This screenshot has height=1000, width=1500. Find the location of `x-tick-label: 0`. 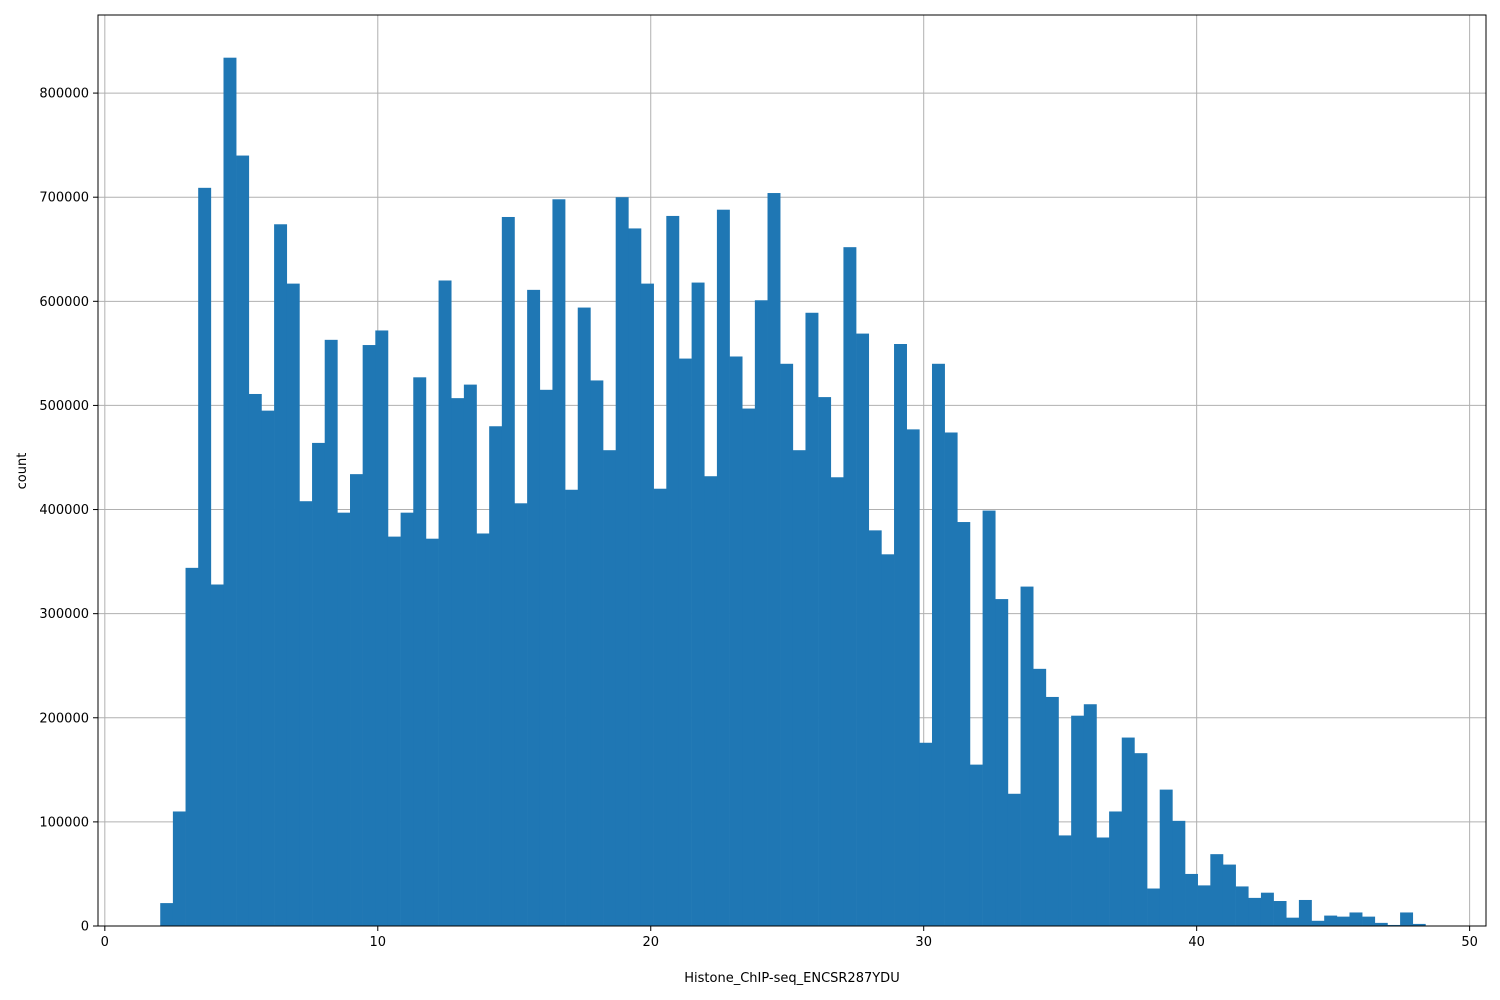

x-tick-label: 0 is located at coordinates (105, 942).